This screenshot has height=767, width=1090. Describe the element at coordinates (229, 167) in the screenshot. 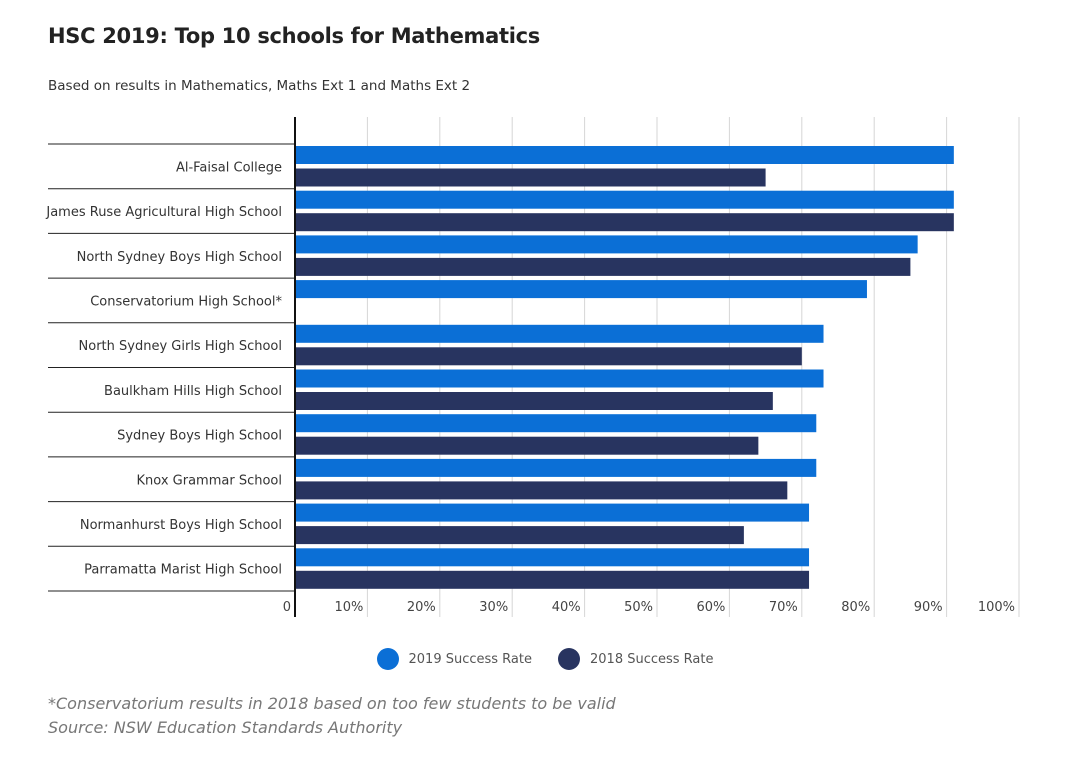

I see `category-label: Al-Faisal College` at that location.